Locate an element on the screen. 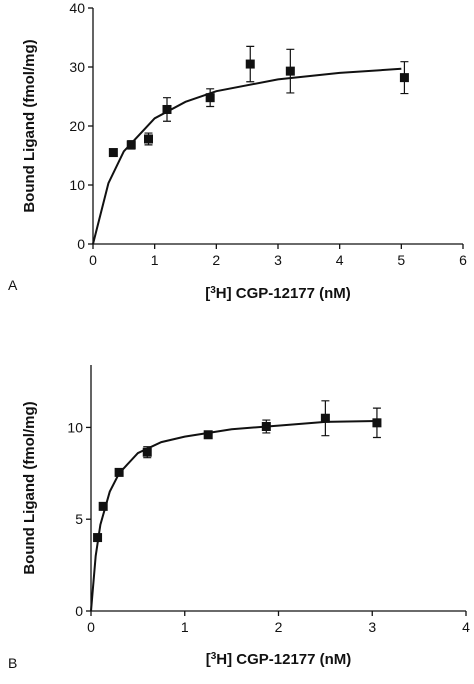 The height and width of the screenshot is (684, 474). y-tick-label: 40 is located at coordinates (77, 8).